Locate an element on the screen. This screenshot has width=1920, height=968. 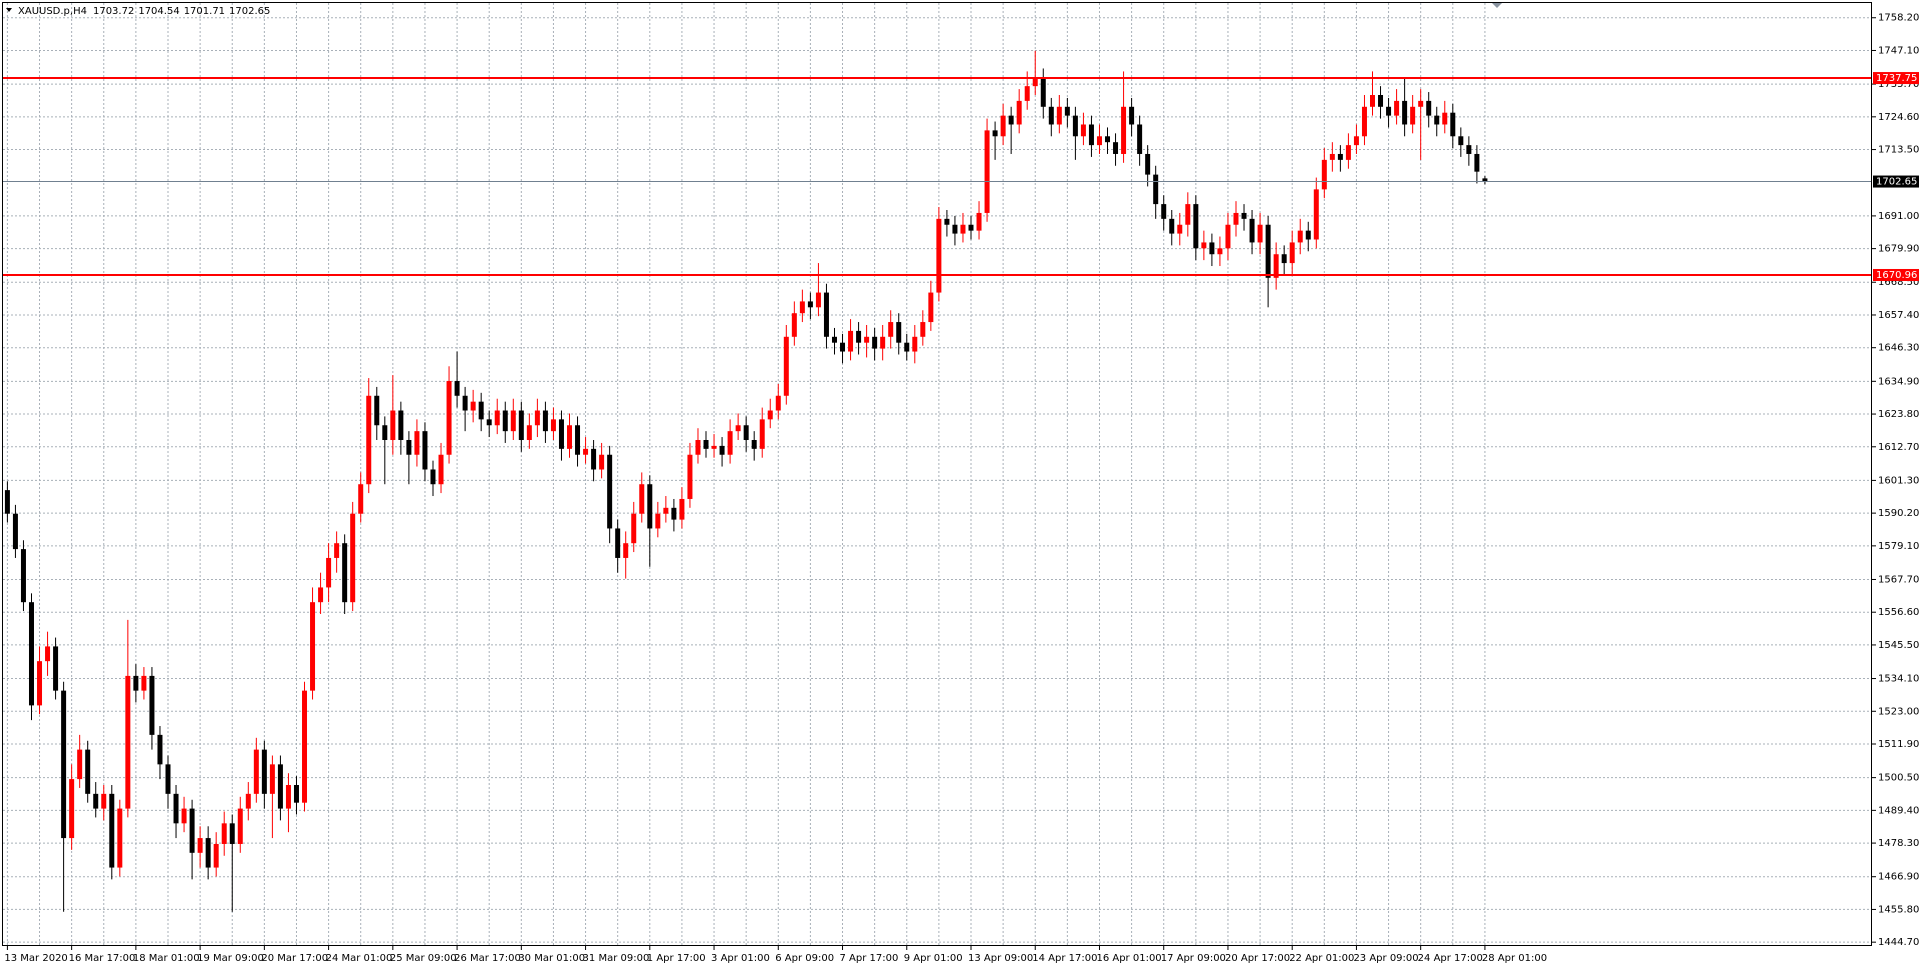
x-tick-label: 7 Apr 17:00 is located at coordinates (869, 958).